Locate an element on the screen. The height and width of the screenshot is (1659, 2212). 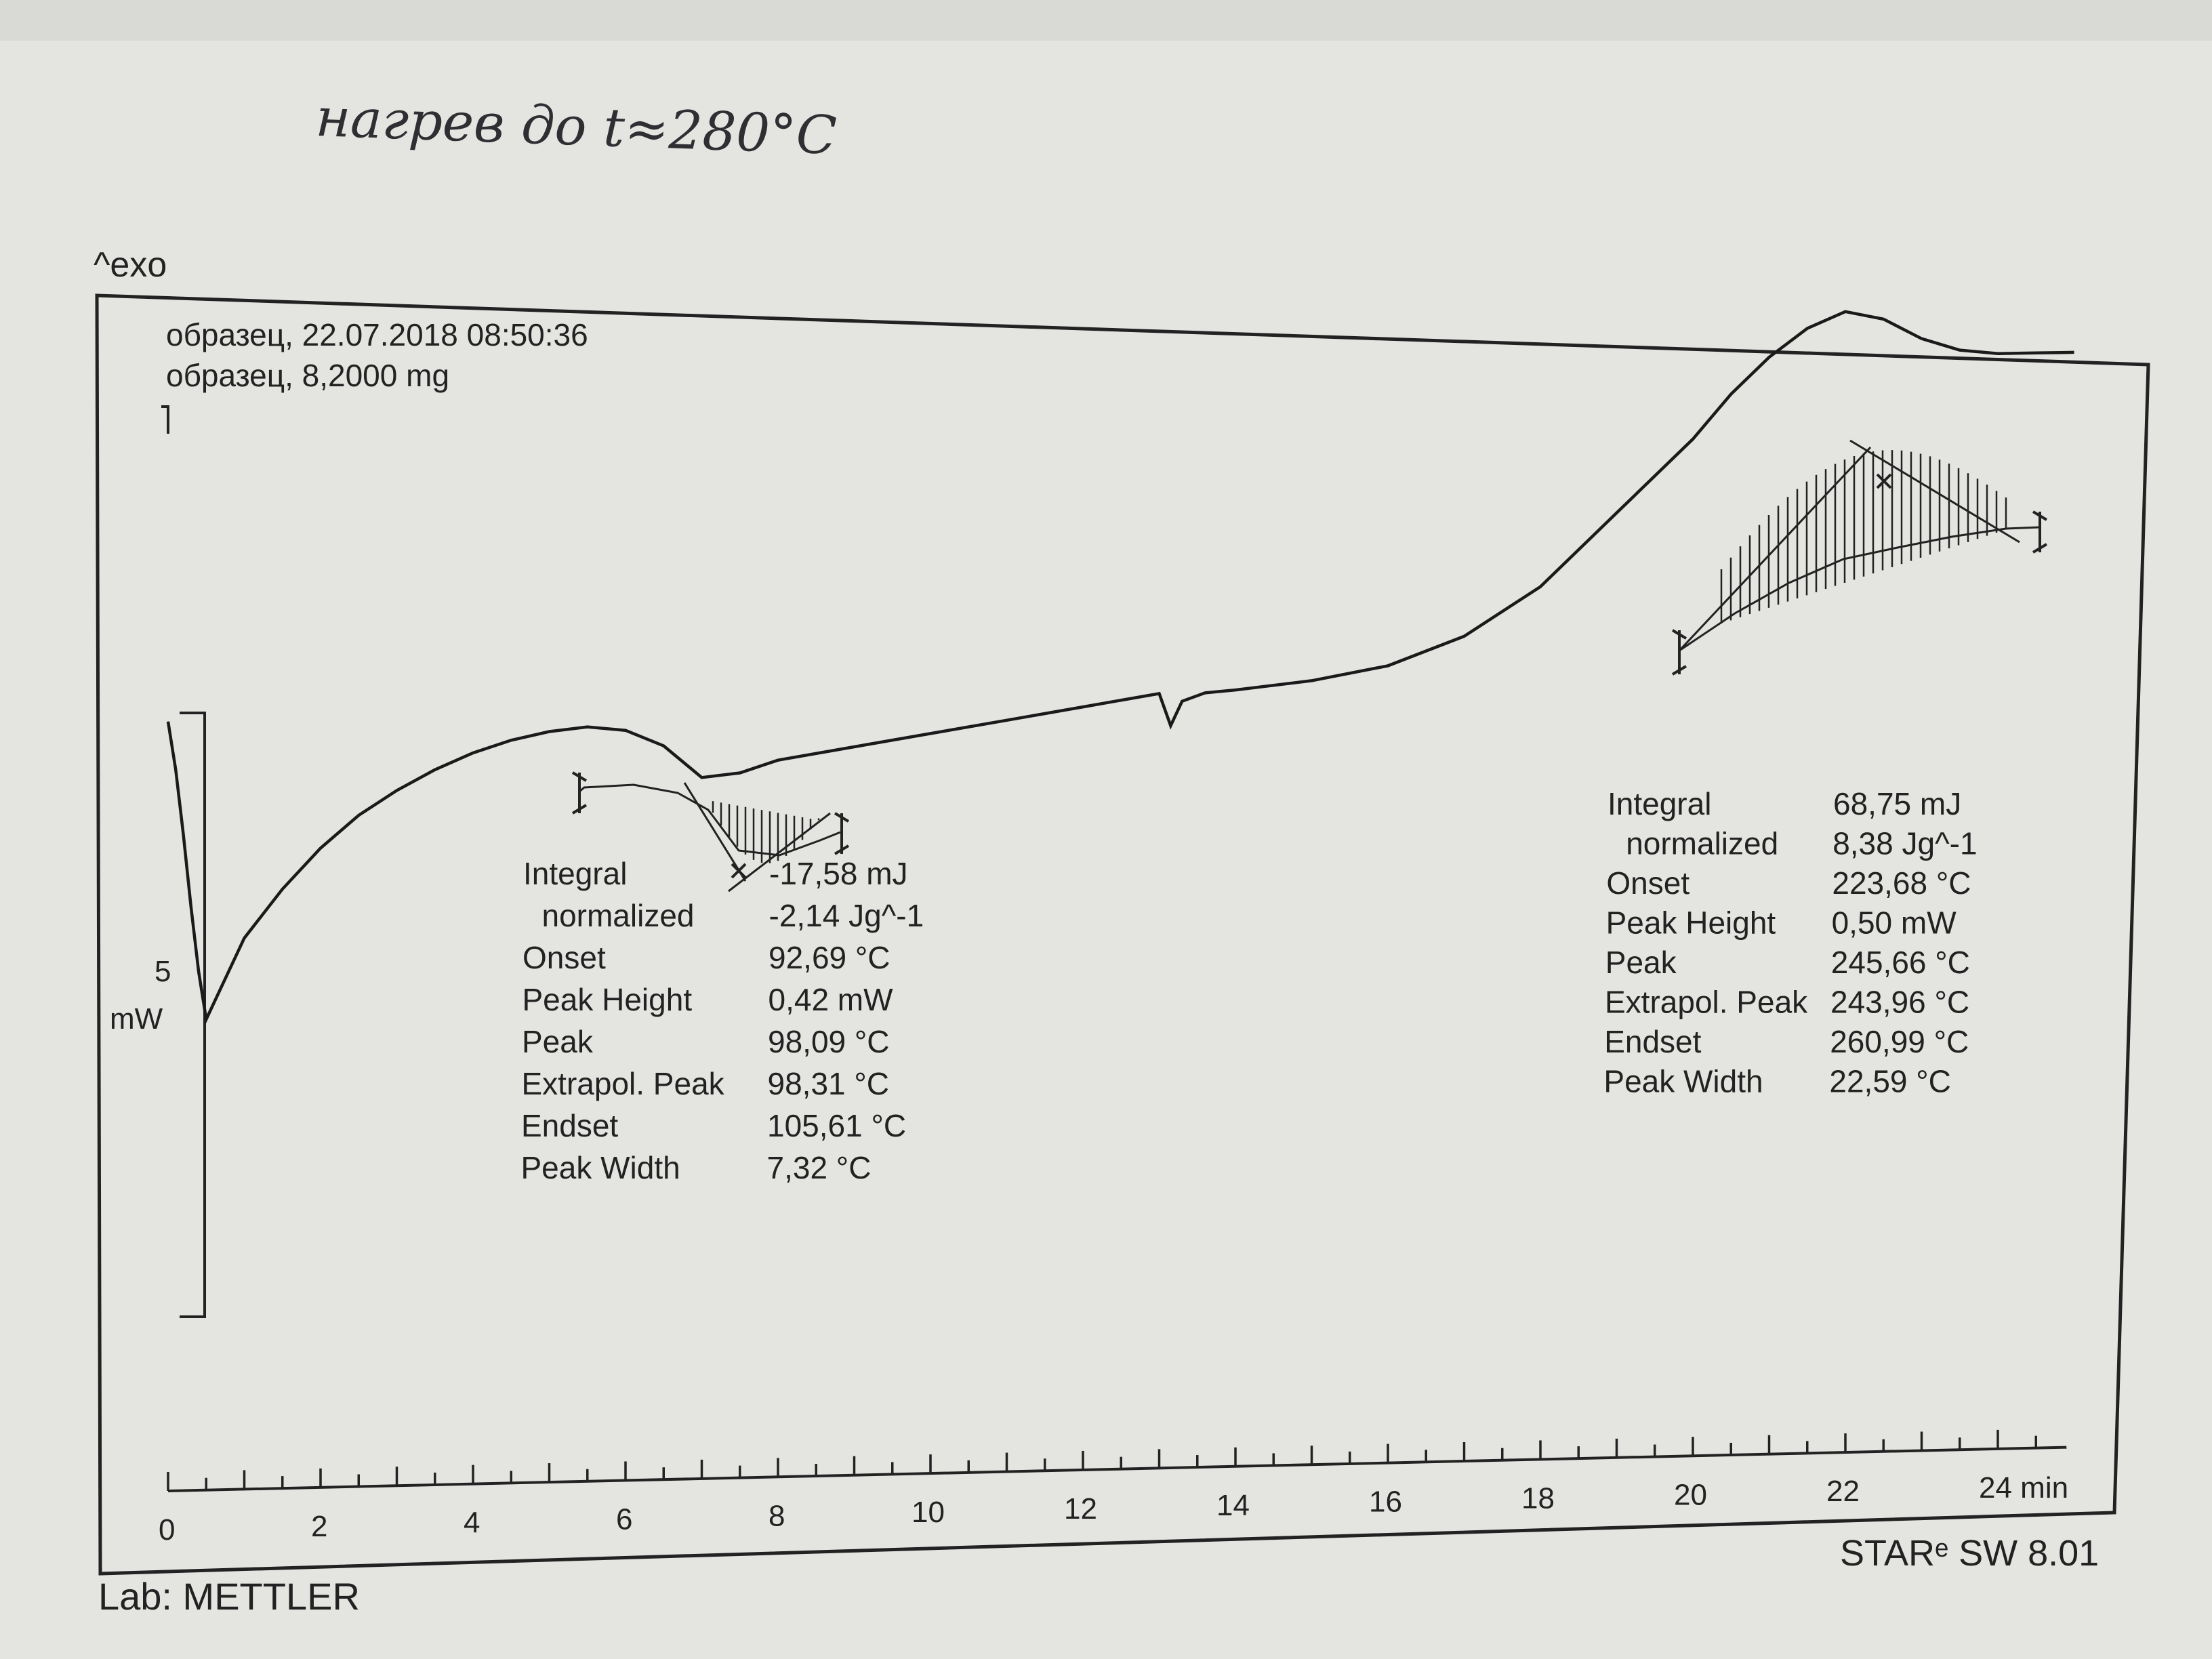
peak-1-integration is located at coordinates (710, 832).